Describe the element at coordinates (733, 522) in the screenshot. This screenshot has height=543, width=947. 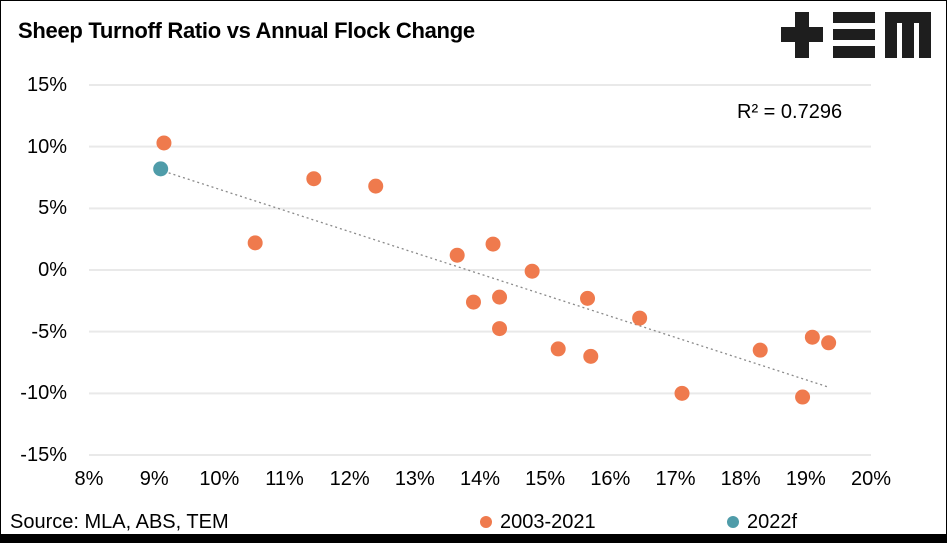
I see `legend-dot-teal` at that location.